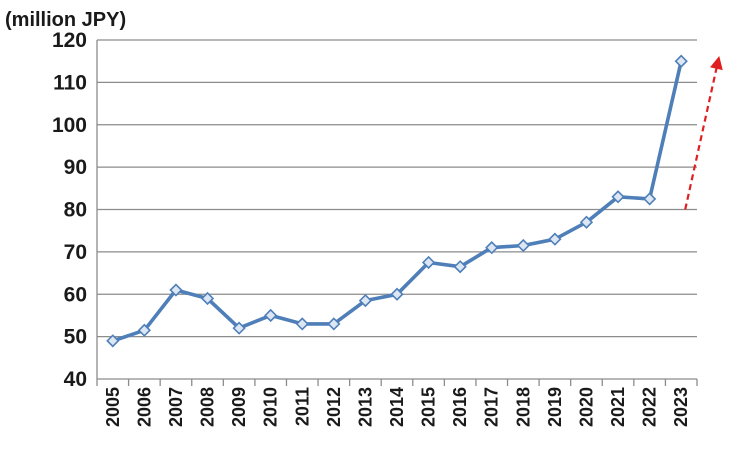 Image resolution: width=742 pixels, height=463 pixels. Describe the element at coordinates (365, 407) in the screenshot. I see `x-tick-label-2013: 2013` at that location.